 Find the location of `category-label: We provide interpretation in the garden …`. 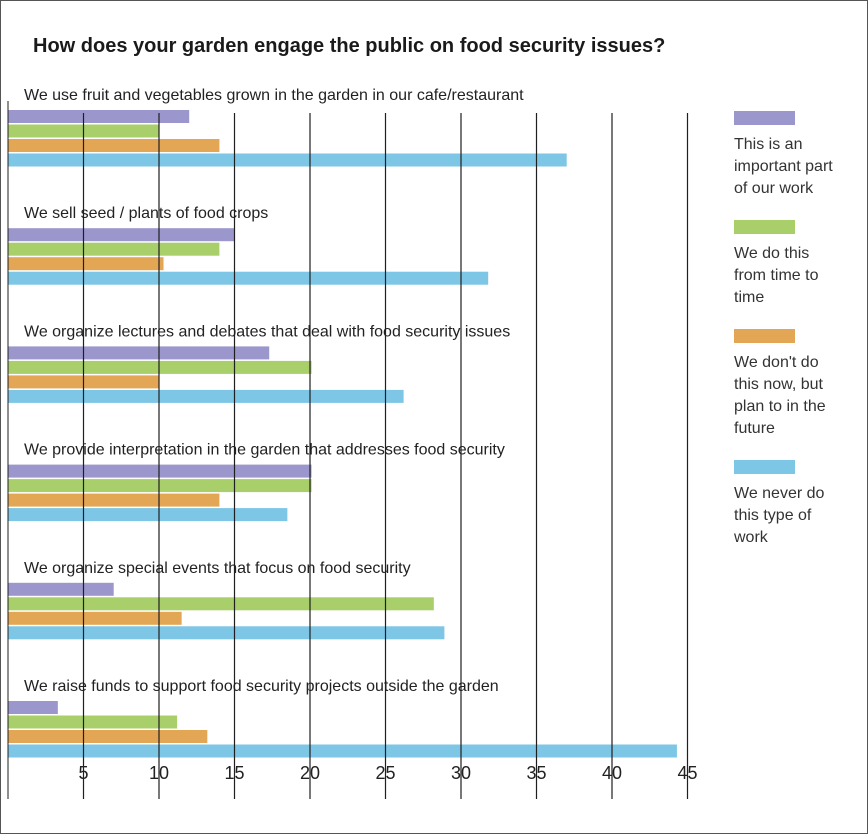

category-label: We provide interpretation in the garden … is located at coordinates (264, 450).